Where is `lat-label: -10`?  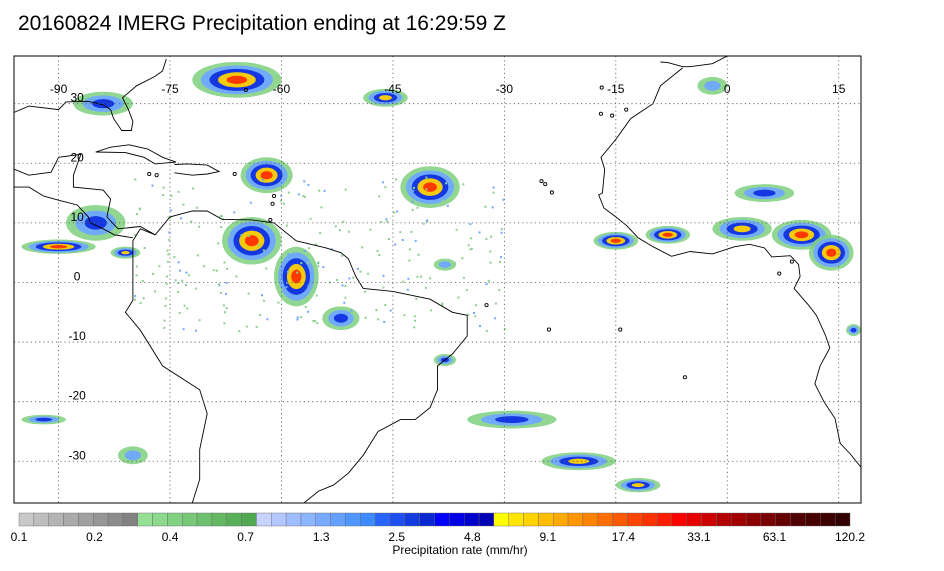
lat-label: -10 is located at coordinates (77, 336).